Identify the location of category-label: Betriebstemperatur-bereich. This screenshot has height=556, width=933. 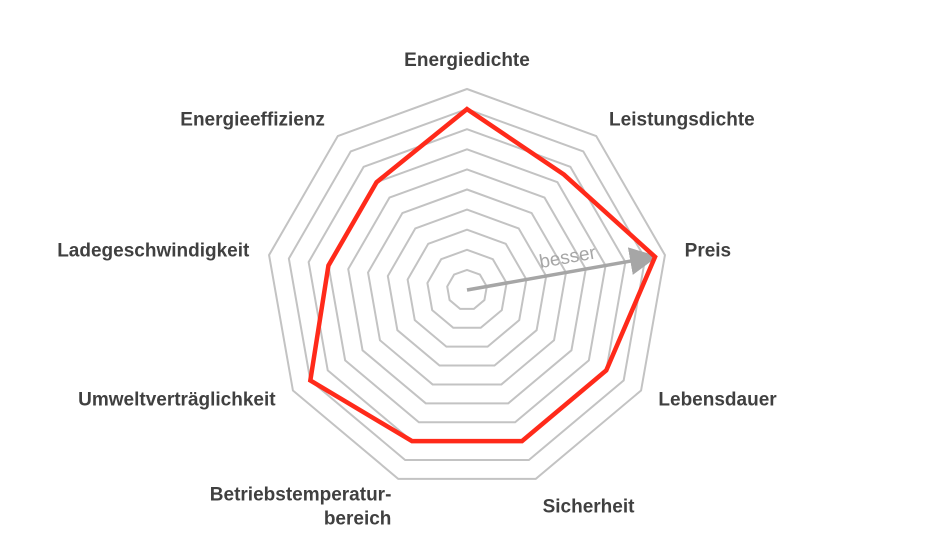
(301, 507).